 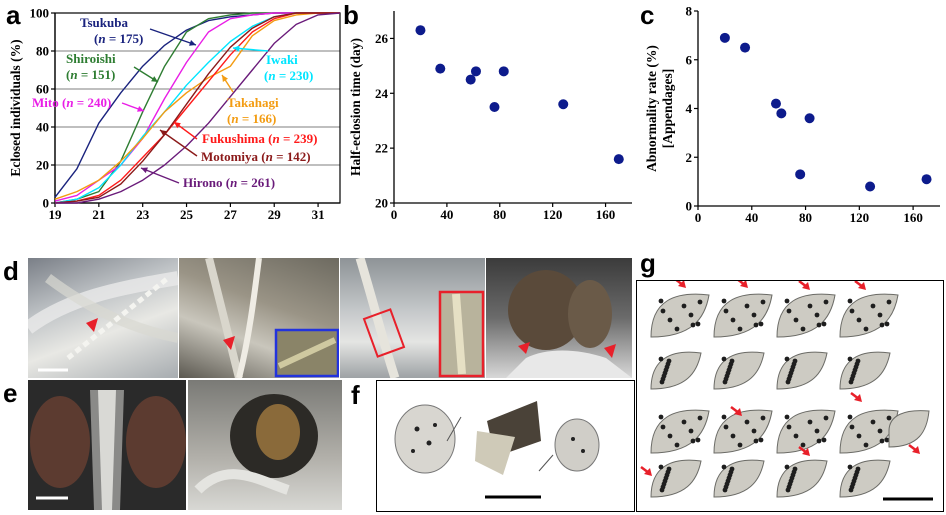 I want to click on photo-d2-leg-joint, so click(x=259, y=318).